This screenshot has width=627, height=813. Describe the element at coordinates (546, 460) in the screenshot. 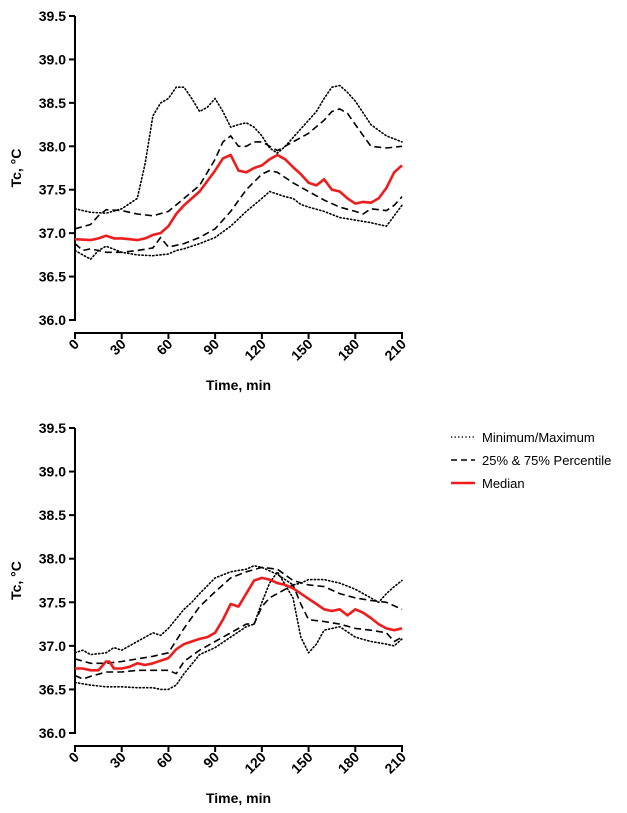

I see `legend-label: 25% & 75% Percentile` at that location.